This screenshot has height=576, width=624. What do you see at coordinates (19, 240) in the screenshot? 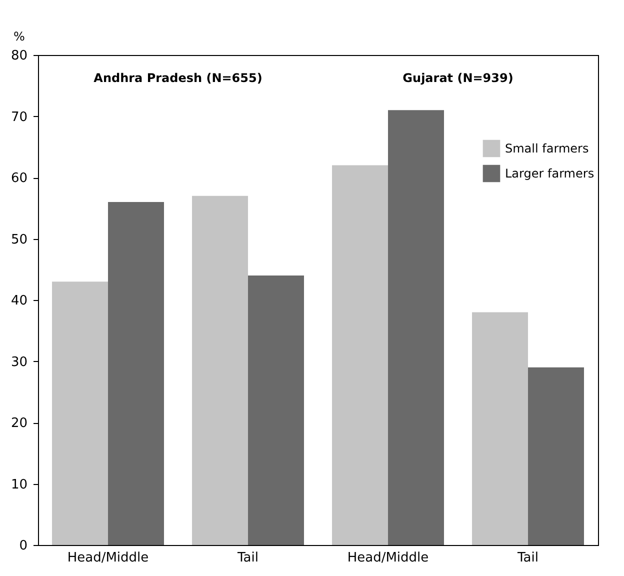
I see `y-tick-label: 50` at bounding box center [19, 240].